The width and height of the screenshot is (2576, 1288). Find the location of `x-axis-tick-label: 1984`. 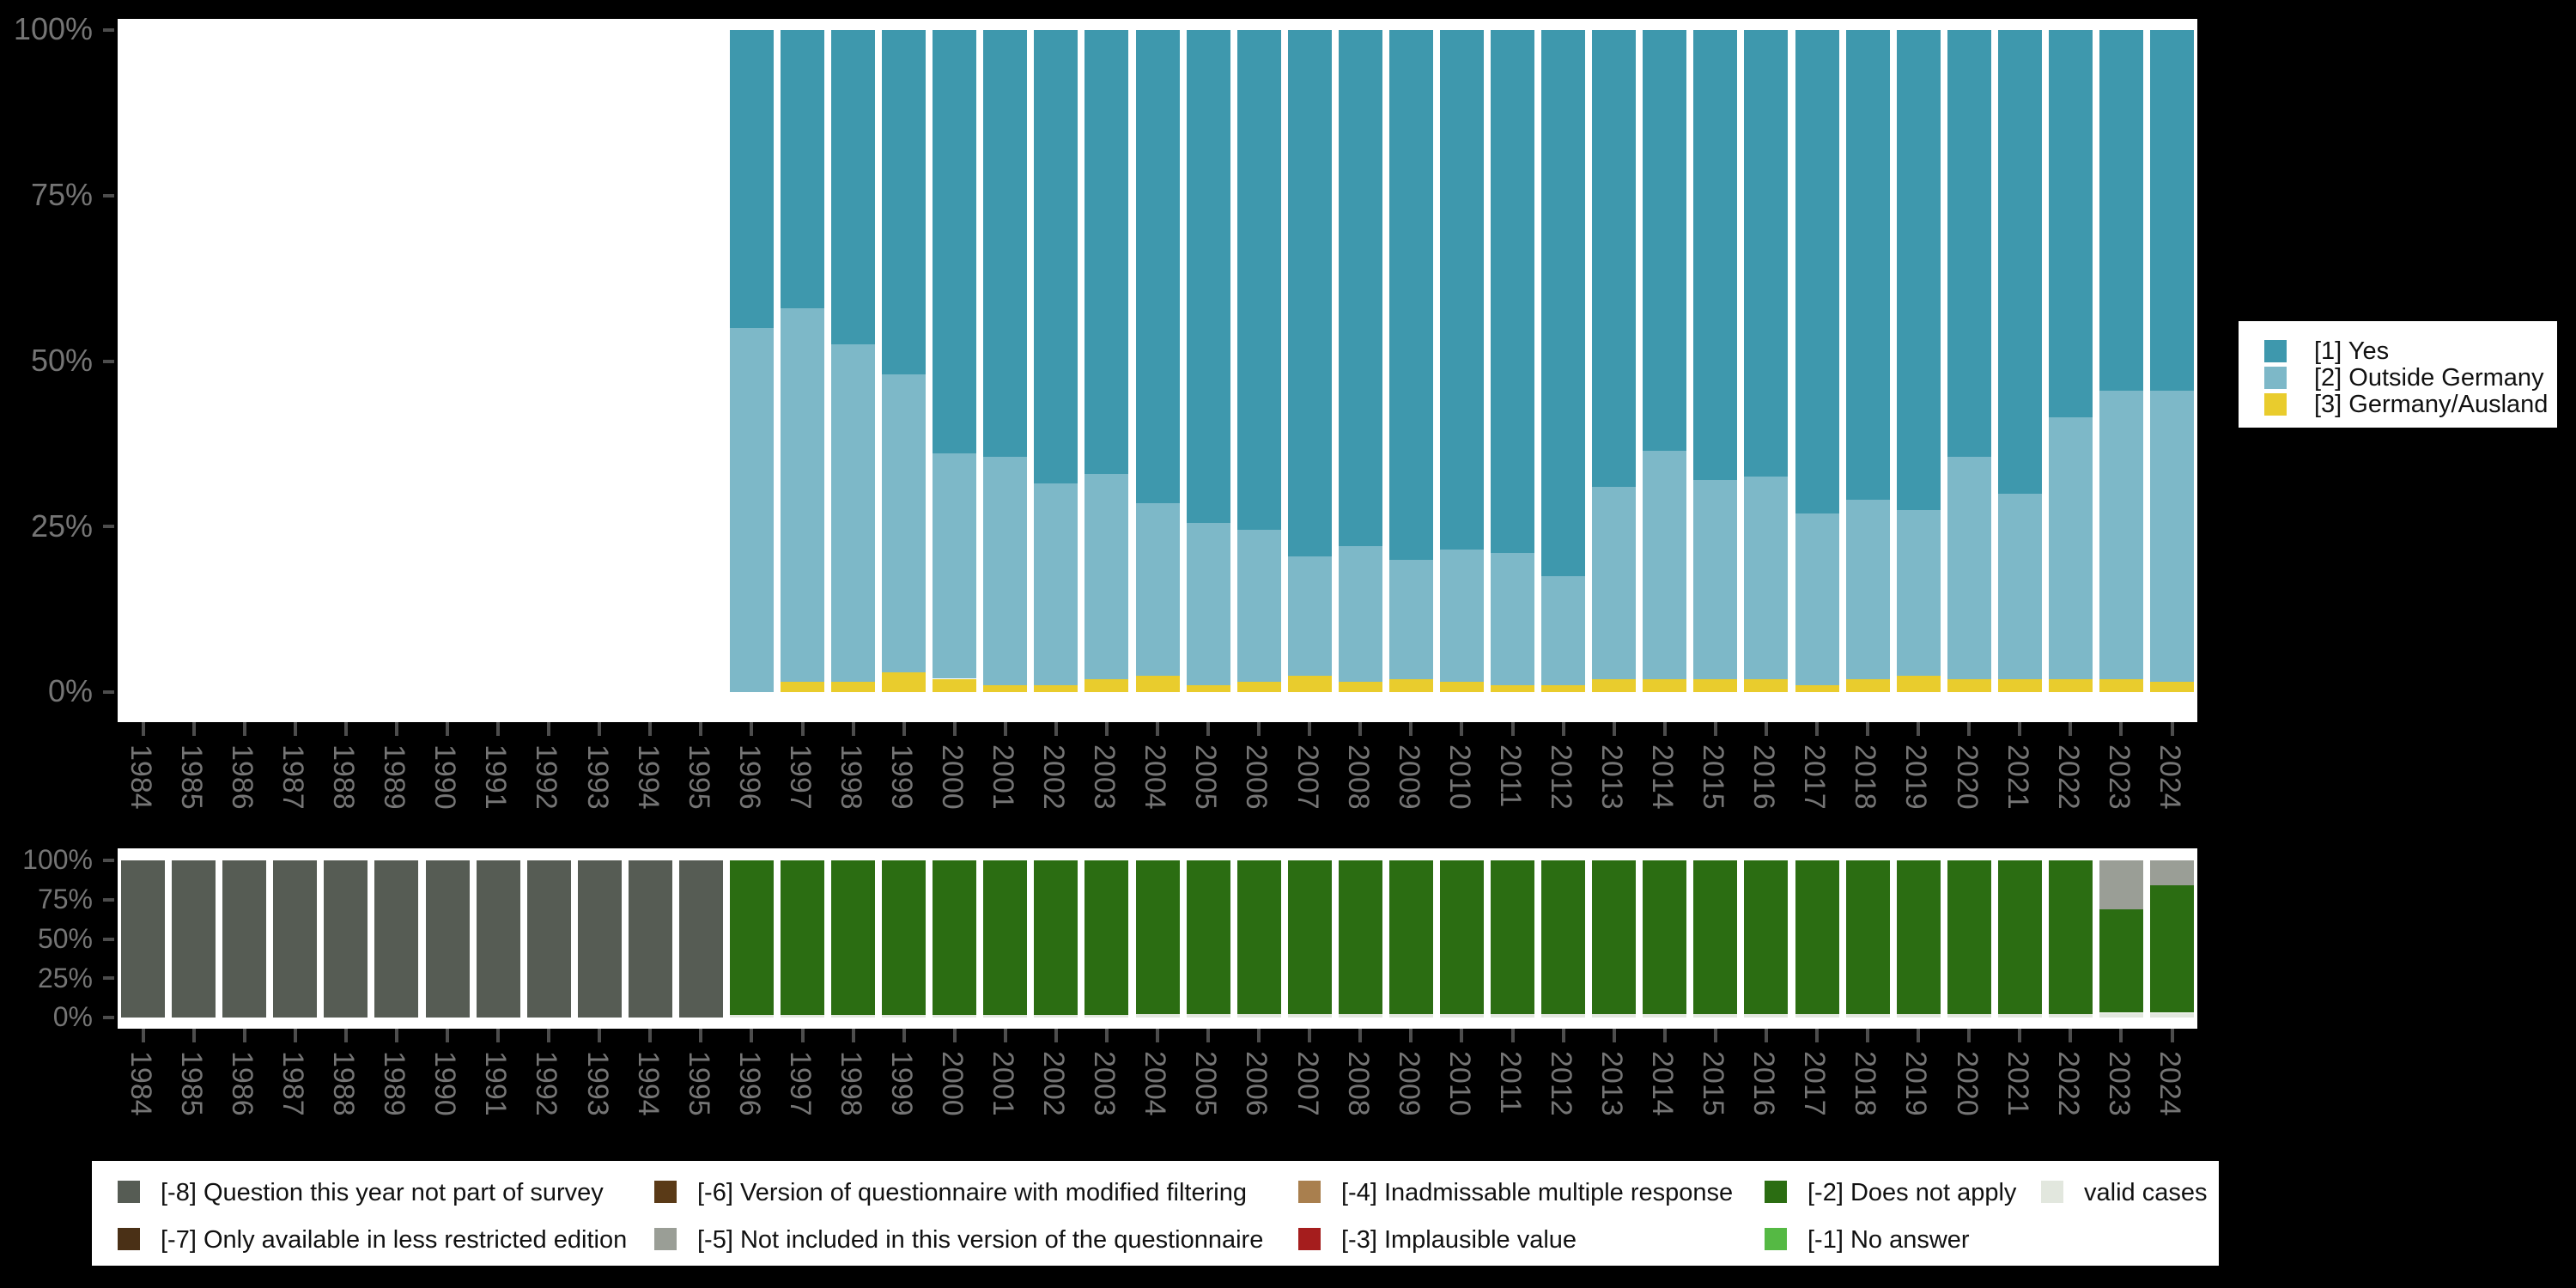

x-axis-tick-label: 1984 is located at coordinates (140, 777).